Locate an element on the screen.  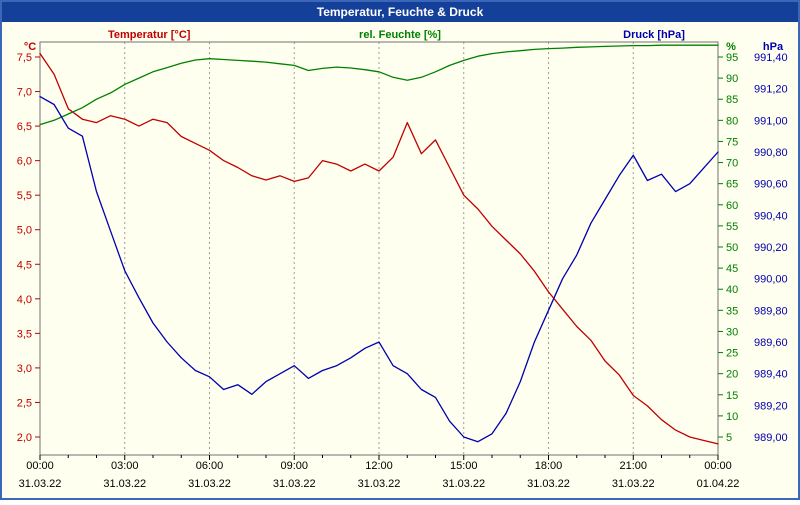
humidity-axis: 5 10 15 20 25 30 35 40 45 50 55 60 65 70 75 80 85 90 95 is located at coordinates (728, 248).